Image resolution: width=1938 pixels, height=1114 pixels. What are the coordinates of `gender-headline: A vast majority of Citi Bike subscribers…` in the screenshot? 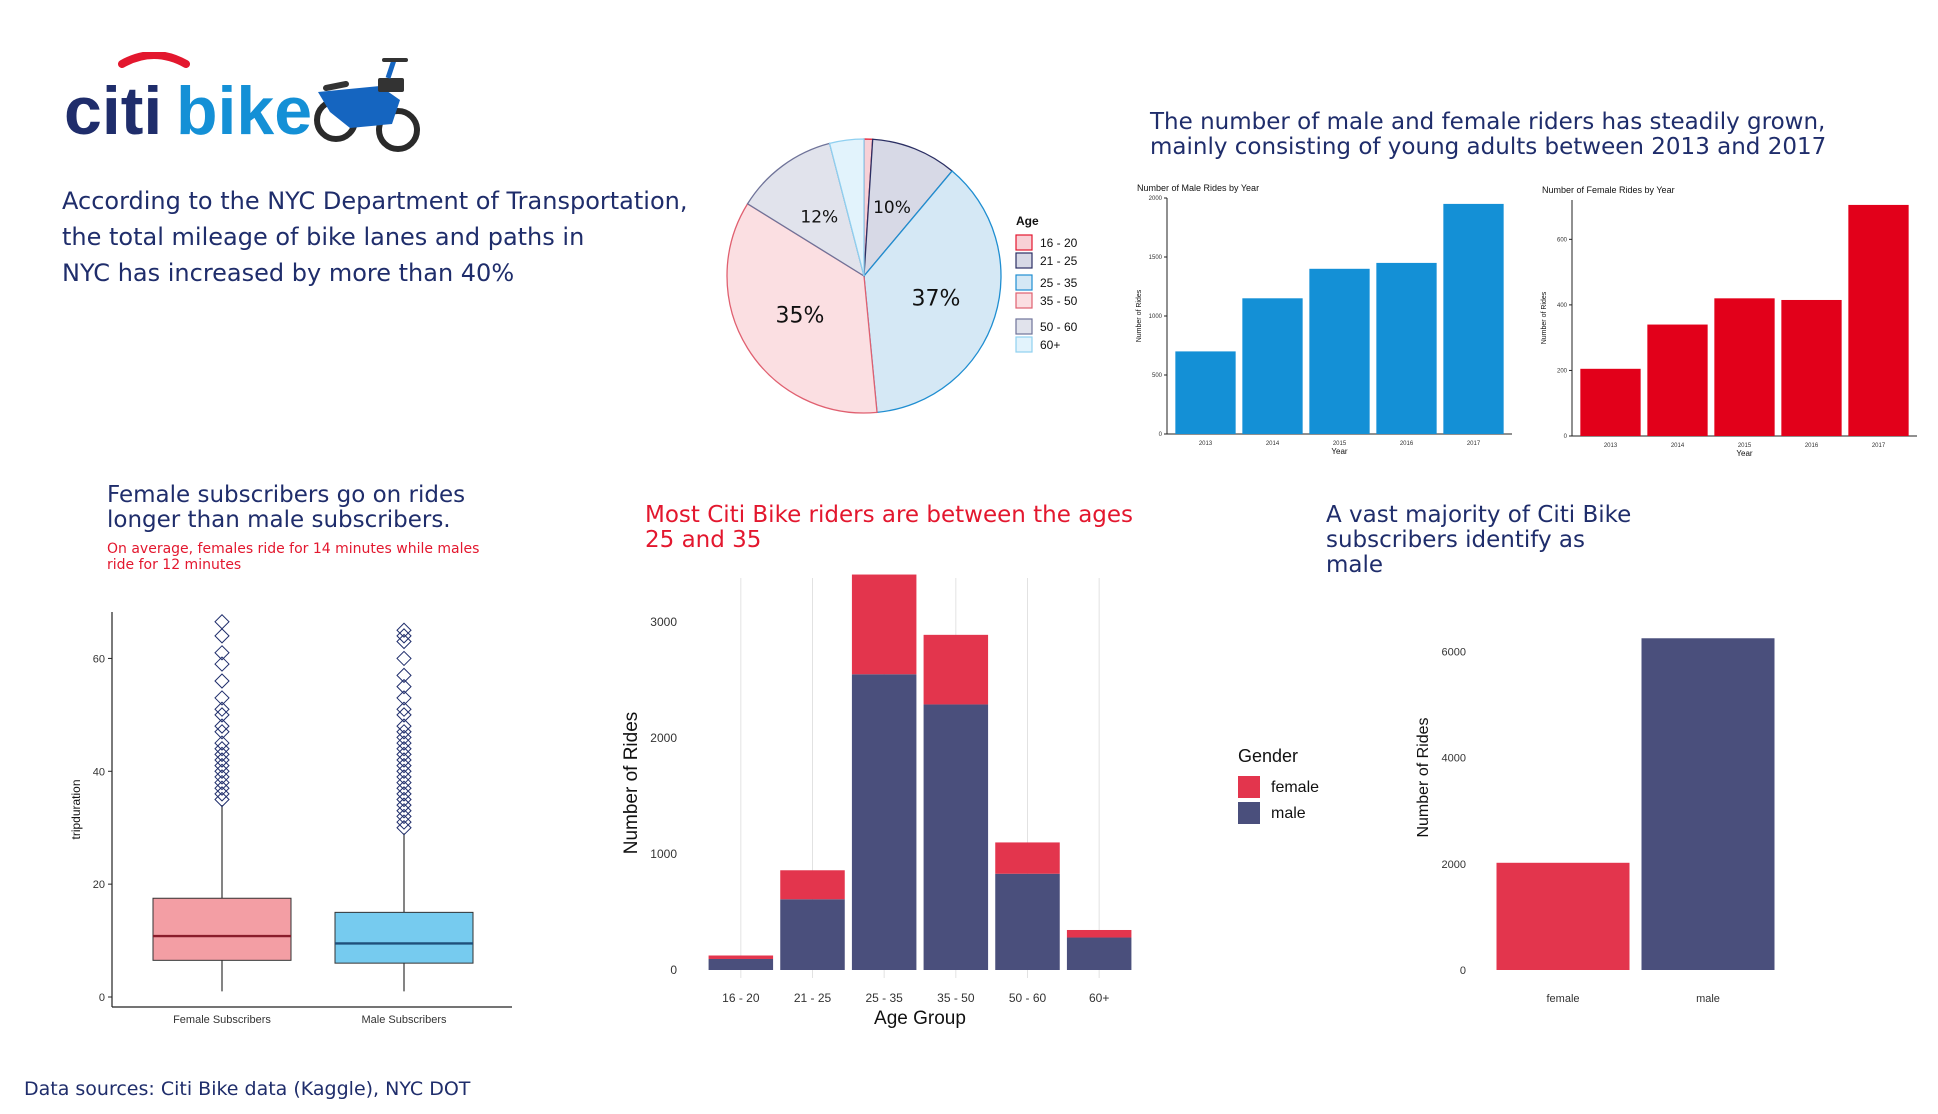 It's located at (1526, 540).